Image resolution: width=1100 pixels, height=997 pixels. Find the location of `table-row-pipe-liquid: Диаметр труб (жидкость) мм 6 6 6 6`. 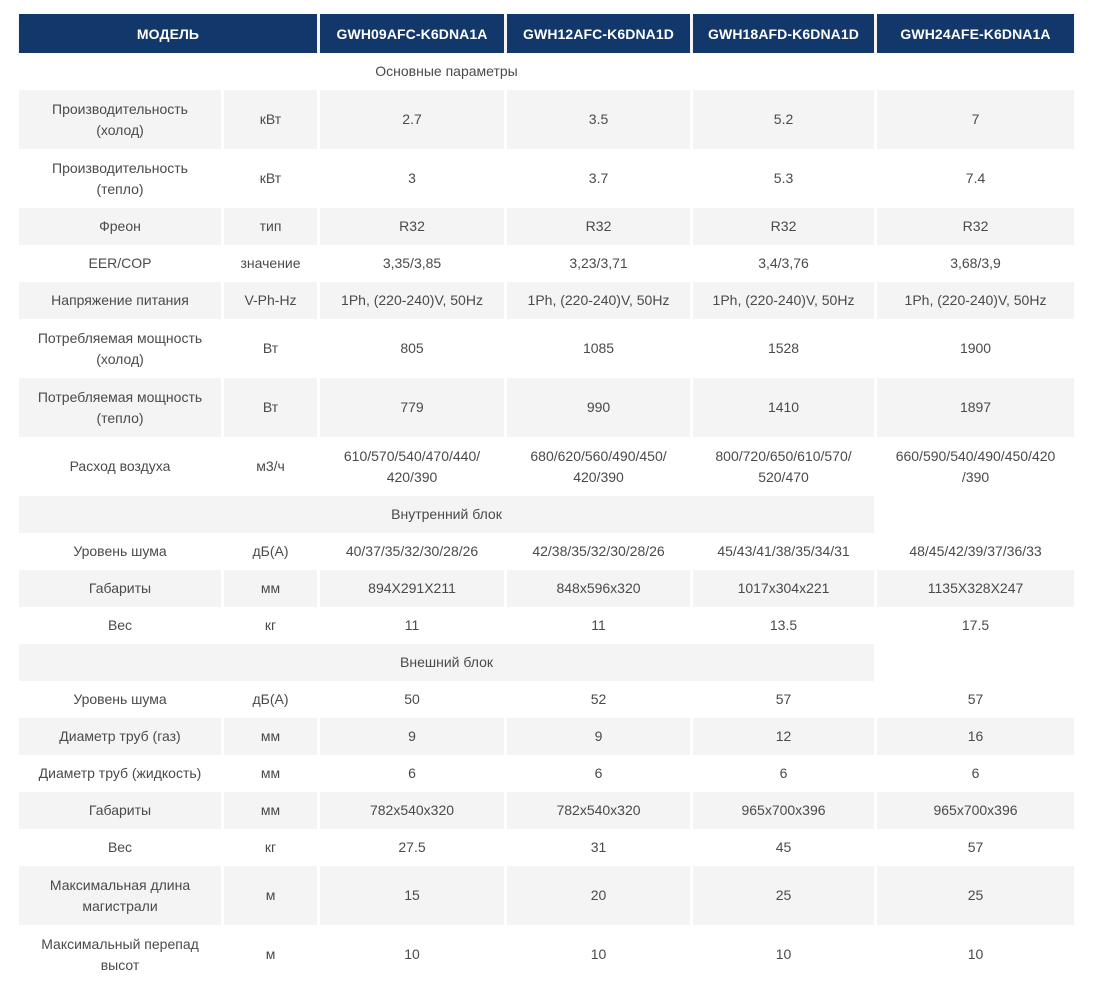

table-row-pipe-liquid: Диаметр труб (жидкость) мм 6 6 6 6 is located at coordinates (547, 773).